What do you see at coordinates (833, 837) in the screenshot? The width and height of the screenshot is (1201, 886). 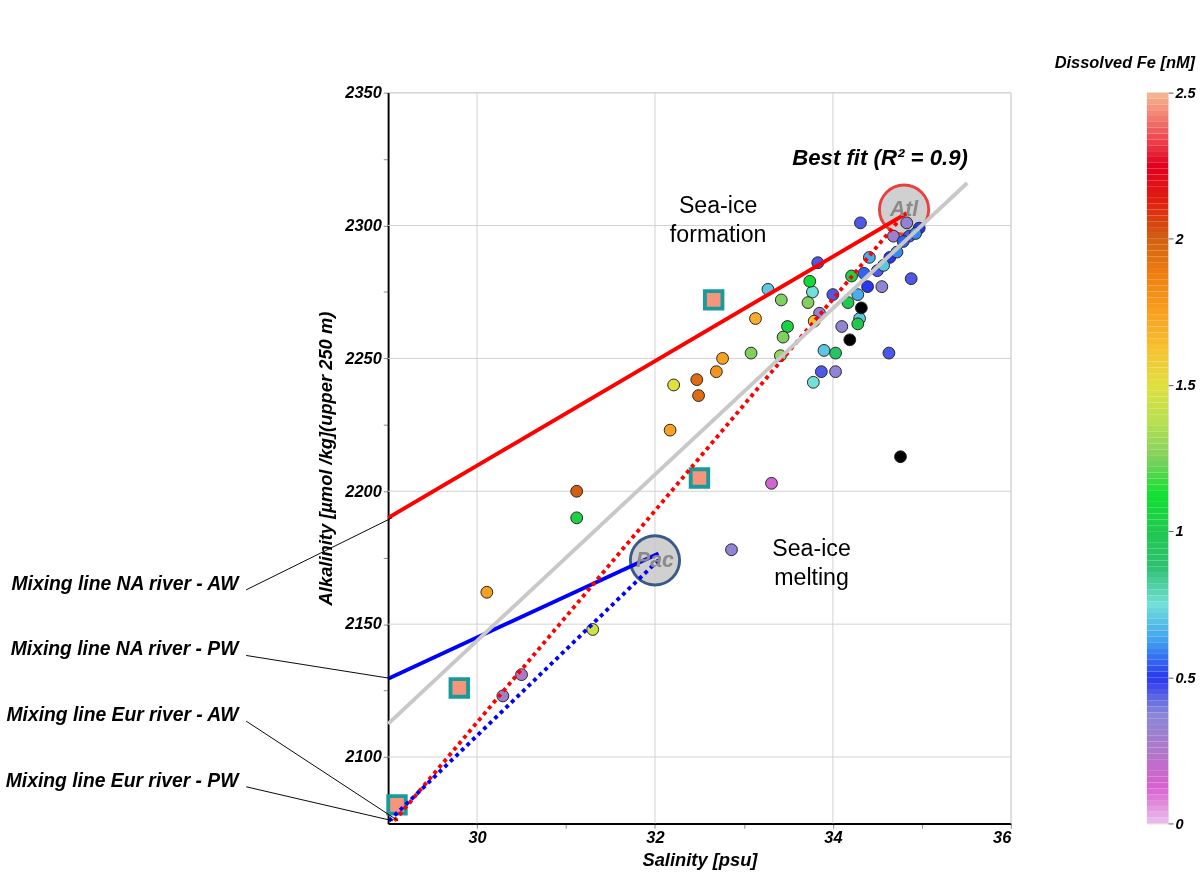 I see `x-tick-label: 34` at bounding box center [833, 837].